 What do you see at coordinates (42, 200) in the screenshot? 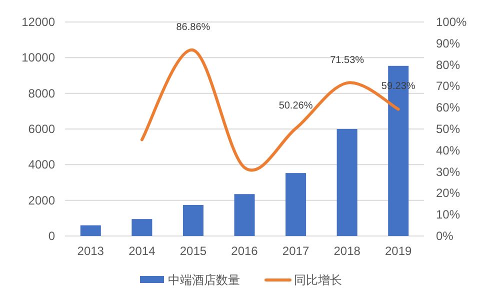
I see `y-tick-label: 2000` at bounding box center [42, 200].